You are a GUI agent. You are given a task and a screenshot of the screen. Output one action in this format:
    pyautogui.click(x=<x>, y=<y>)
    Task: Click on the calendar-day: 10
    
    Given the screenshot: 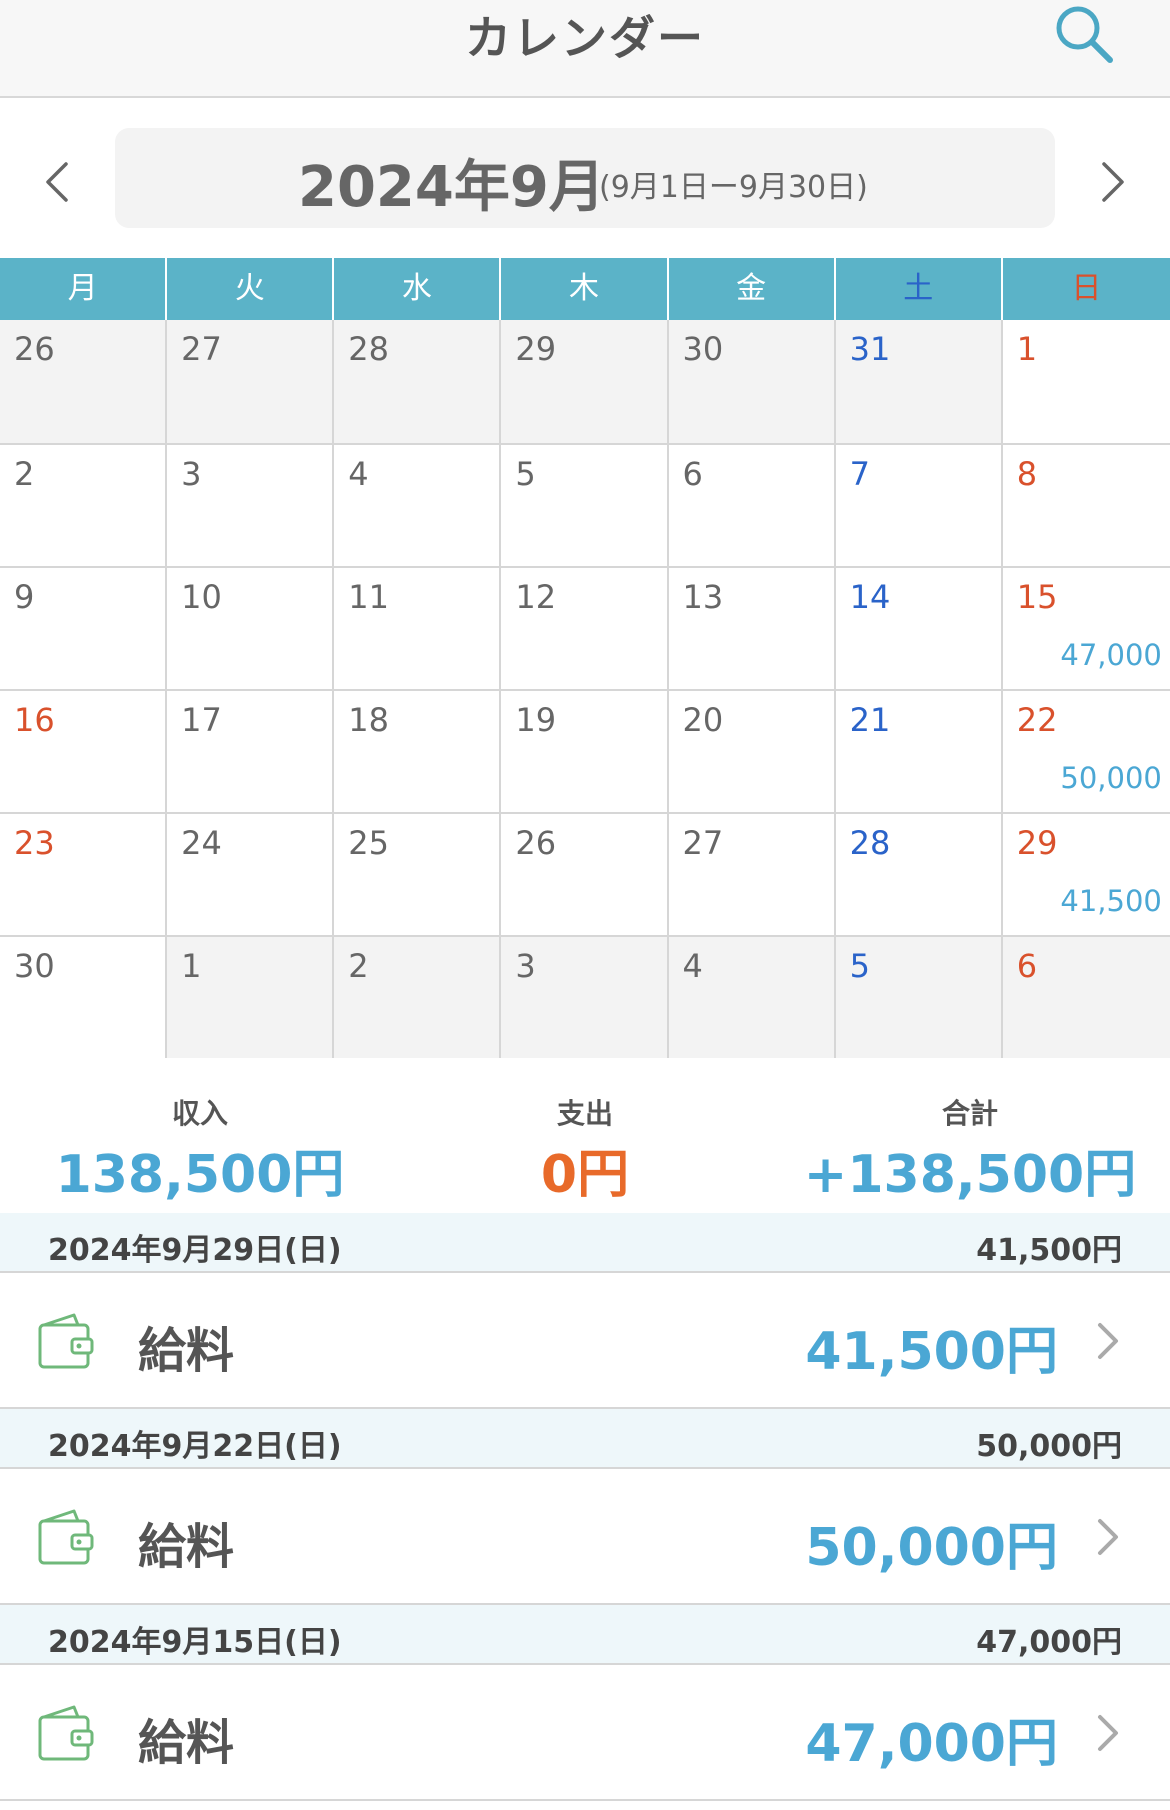 What is the action you would take?
    pyautogui.click(x=251, y=628)
    